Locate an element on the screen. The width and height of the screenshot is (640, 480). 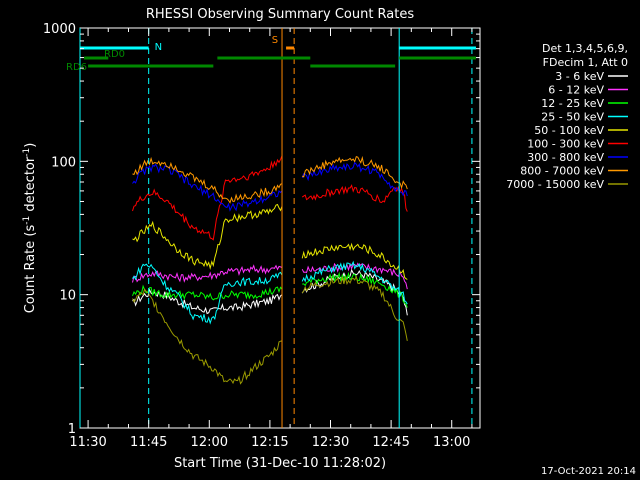
legend-label: 6 - 12 keV is located at coordinates (576, 90).